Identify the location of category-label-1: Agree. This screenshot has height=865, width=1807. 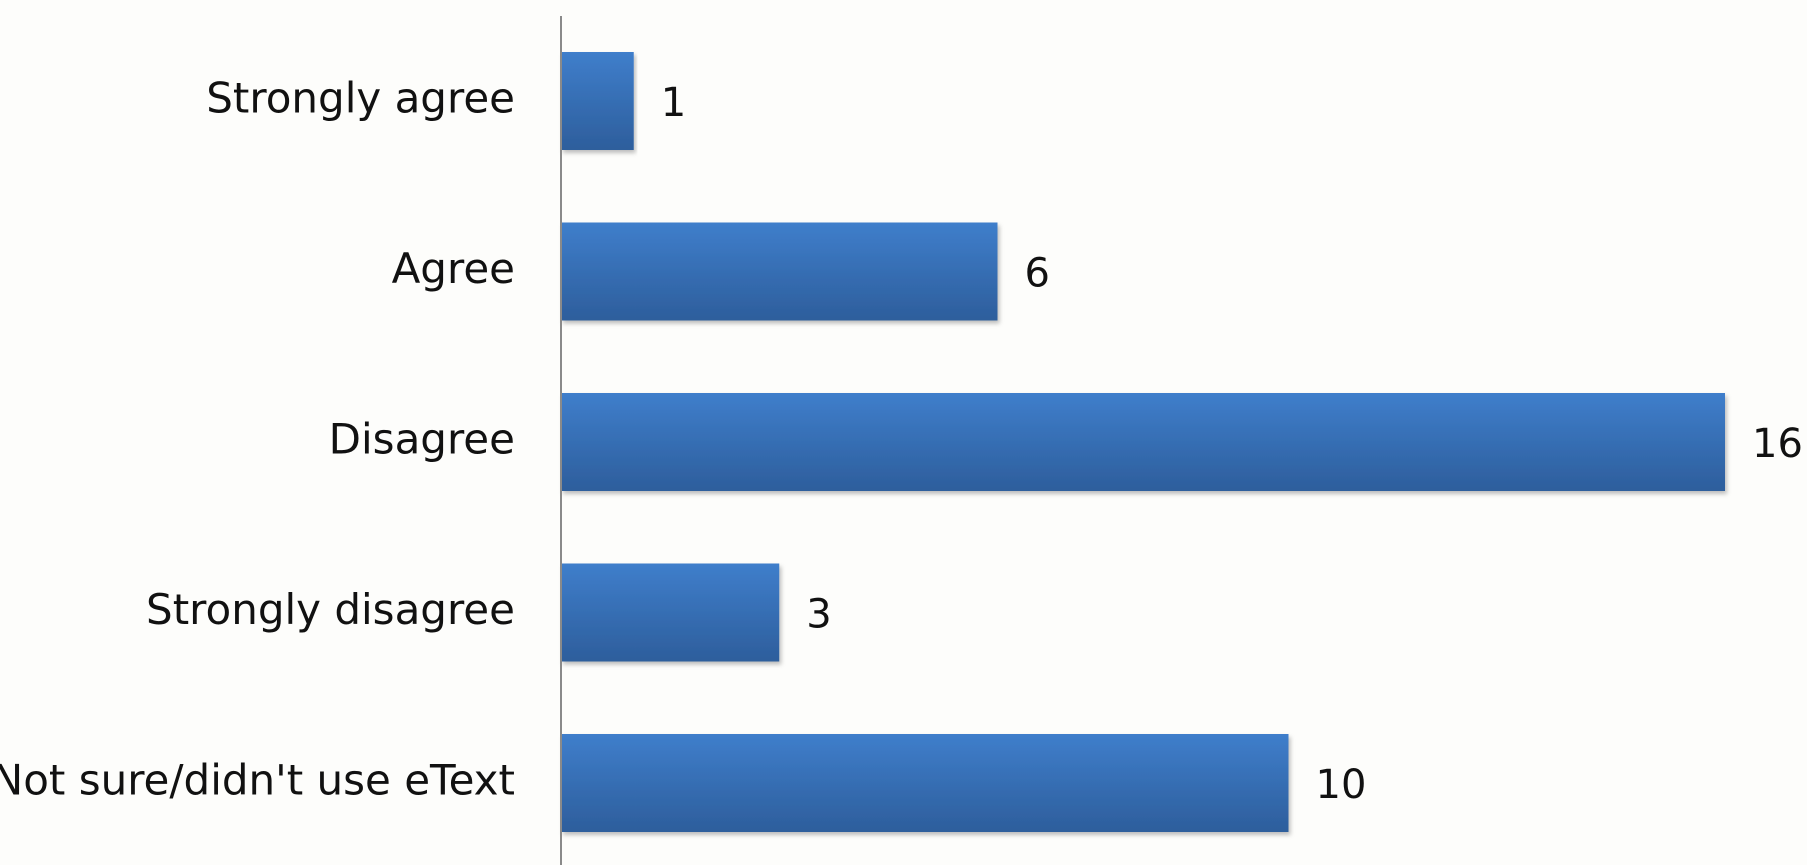
(453, 268).